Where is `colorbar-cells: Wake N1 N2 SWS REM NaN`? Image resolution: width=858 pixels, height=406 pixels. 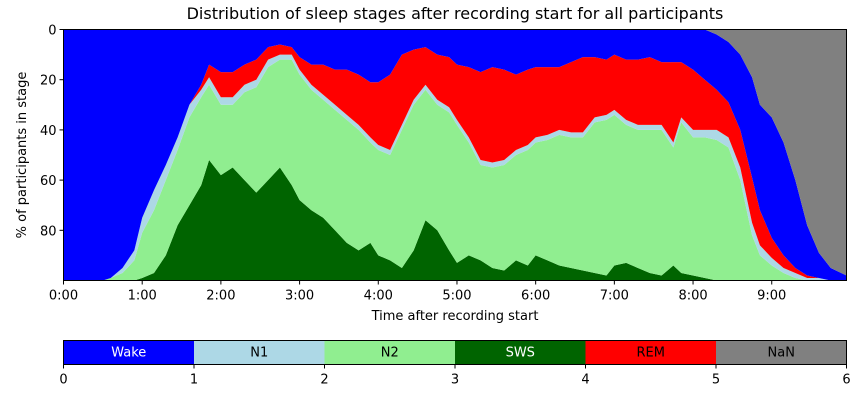
colorbar-cells: Wake N1 N2 SWS REM NaN is located at coordinates (455, 352).